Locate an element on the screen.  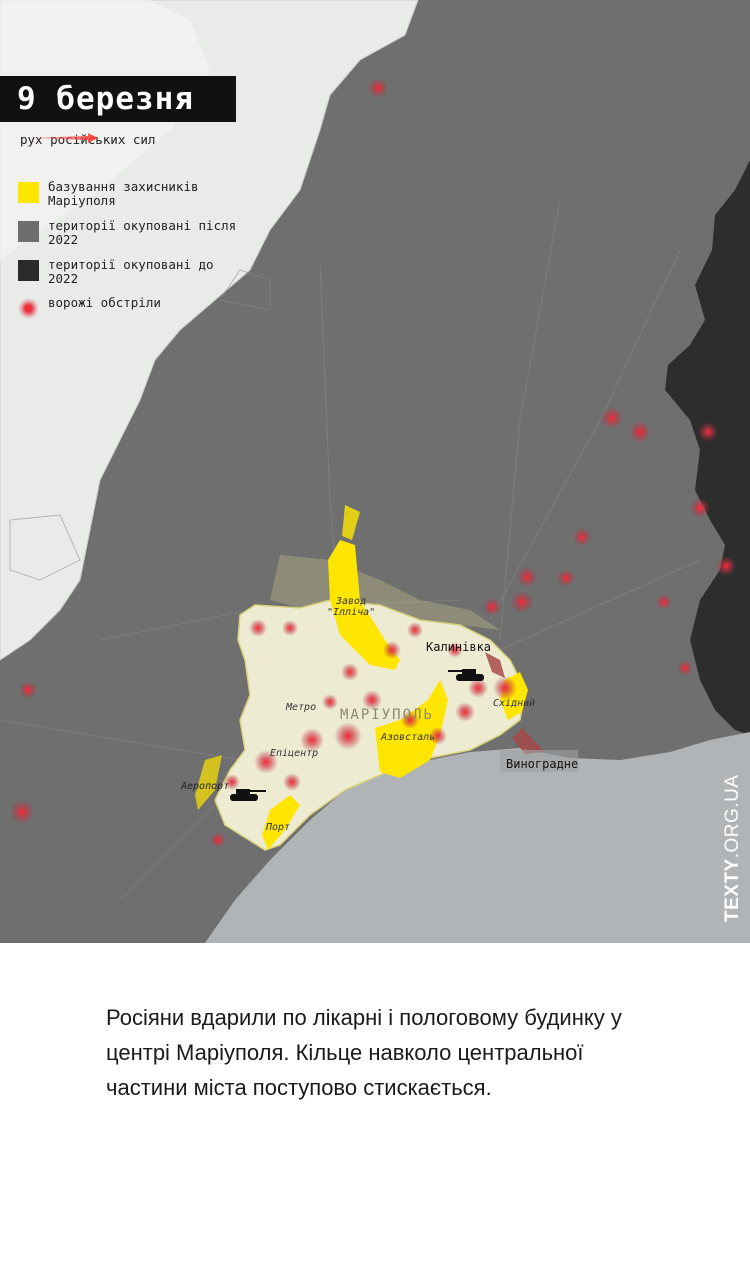
occupied-before-2022-area is located at coordinates (707, 447).